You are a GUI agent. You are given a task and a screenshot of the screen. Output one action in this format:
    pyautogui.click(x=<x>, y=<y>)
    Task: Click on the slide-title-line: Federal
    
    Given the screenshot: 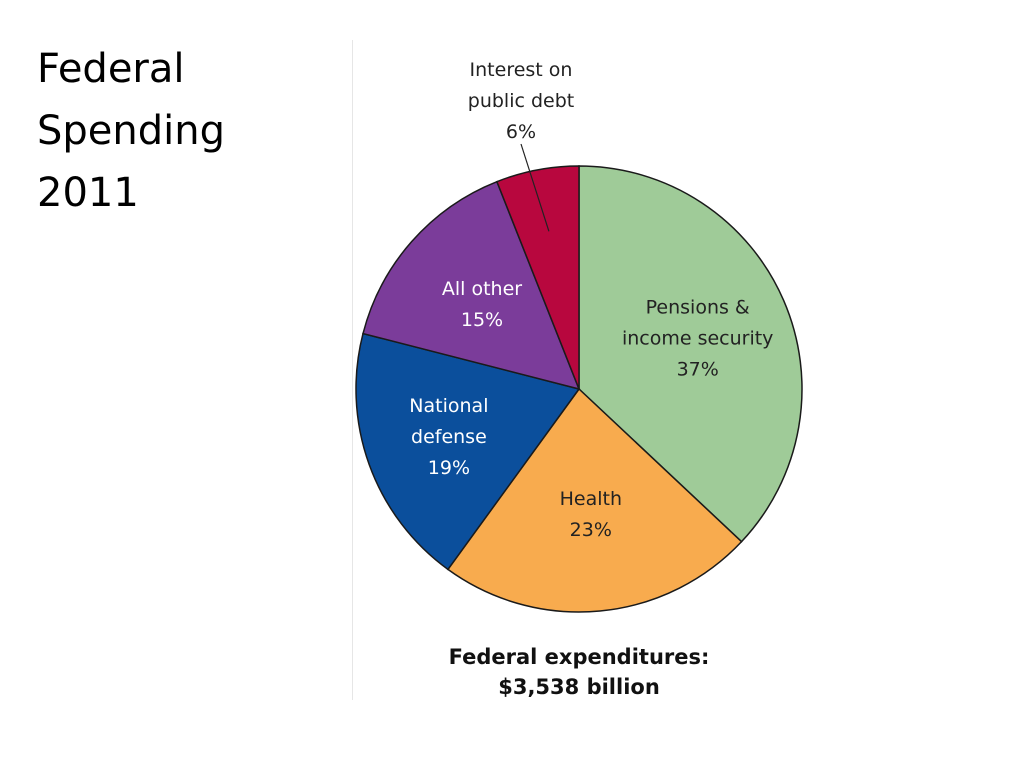 What is the action you would take?
    pyautogui.click(x=111, y=69)
    